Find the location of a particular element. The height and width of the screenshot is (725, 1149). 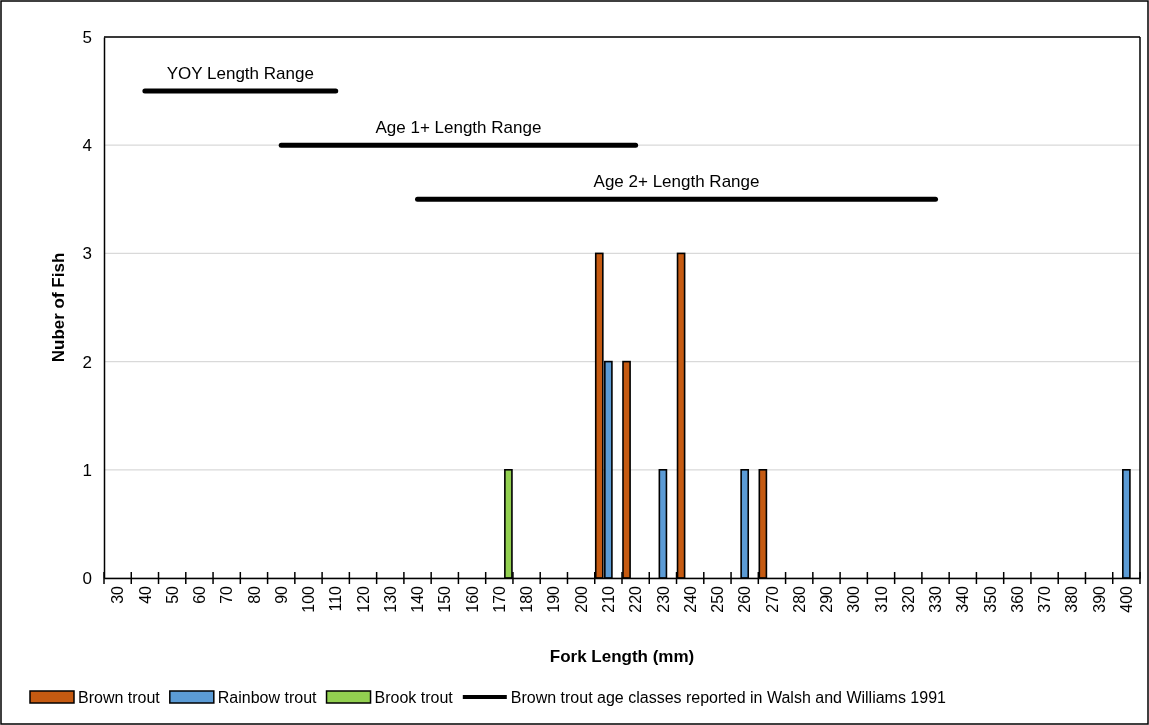

legend-label: Brook trout is located at coordinates (414, 697).